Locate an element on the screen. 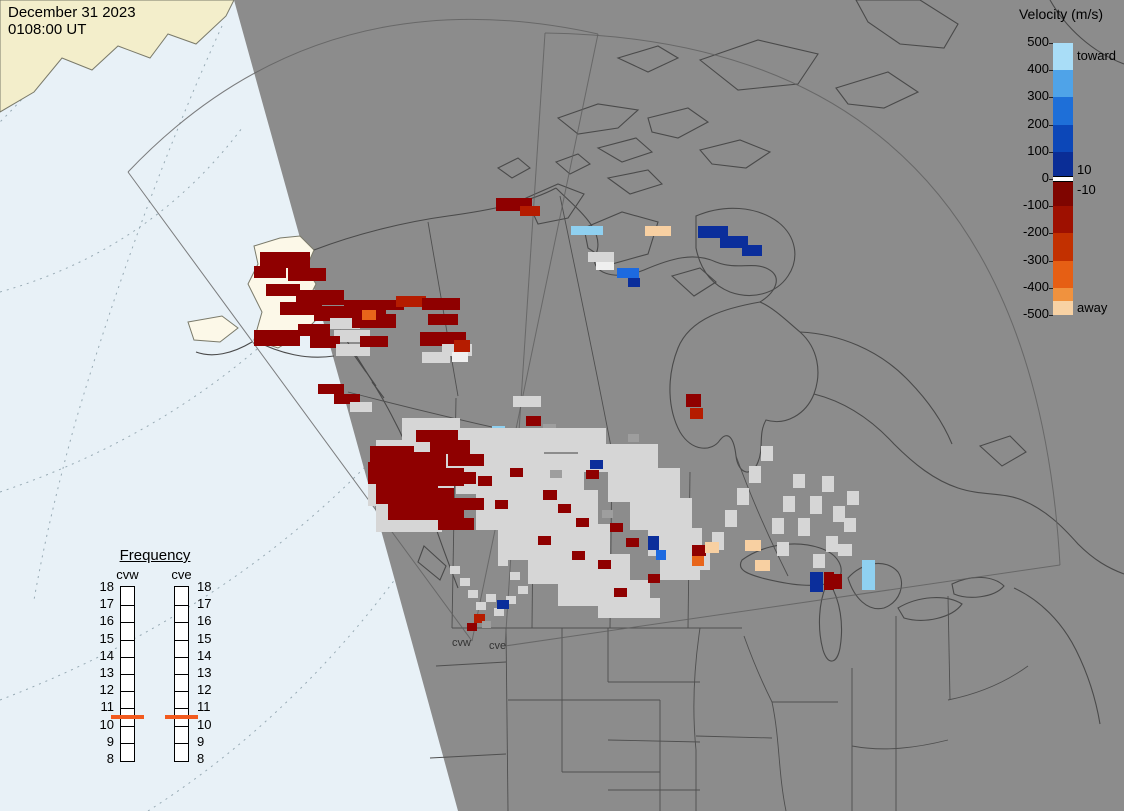  frequency-panel-title: Frequency is located at coordinates (155, 555).